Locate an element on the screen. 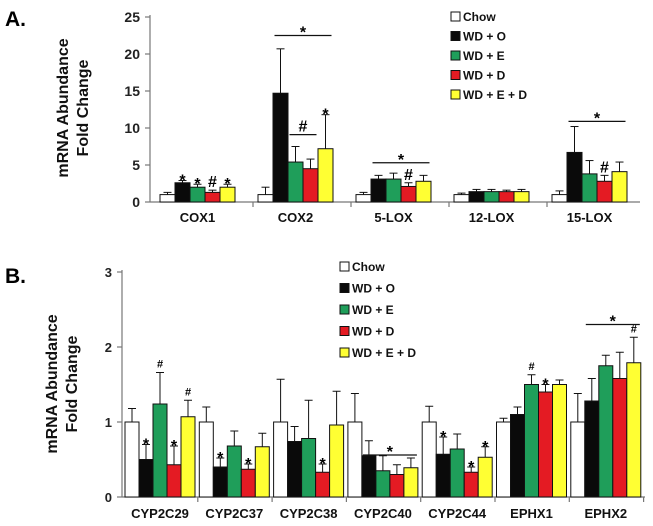 This screenshot has width=653, height=526. x-category-label: CYP2C37 is located at coordinates (234, 513).